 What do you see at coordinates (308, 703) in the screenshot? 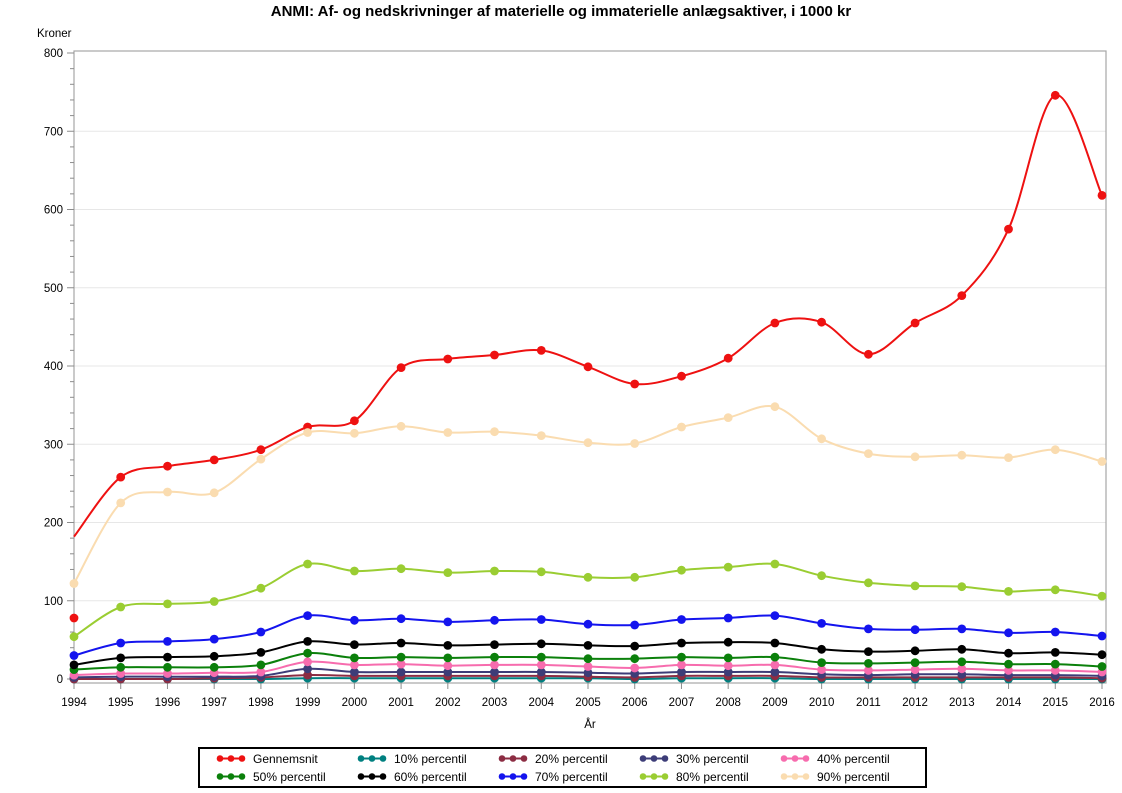
I see `x-tick-label: 1999` at bounding box center [308, 703].